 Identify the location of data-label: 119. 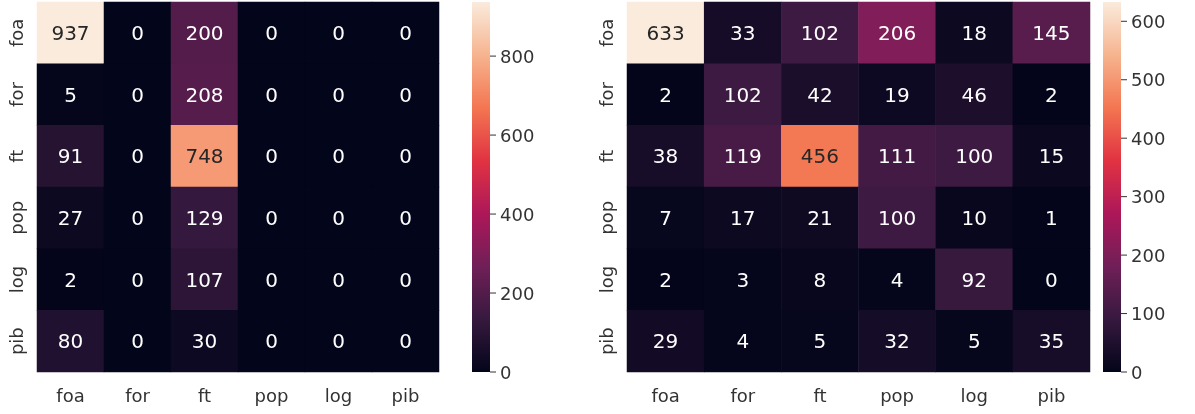
(742, 156).